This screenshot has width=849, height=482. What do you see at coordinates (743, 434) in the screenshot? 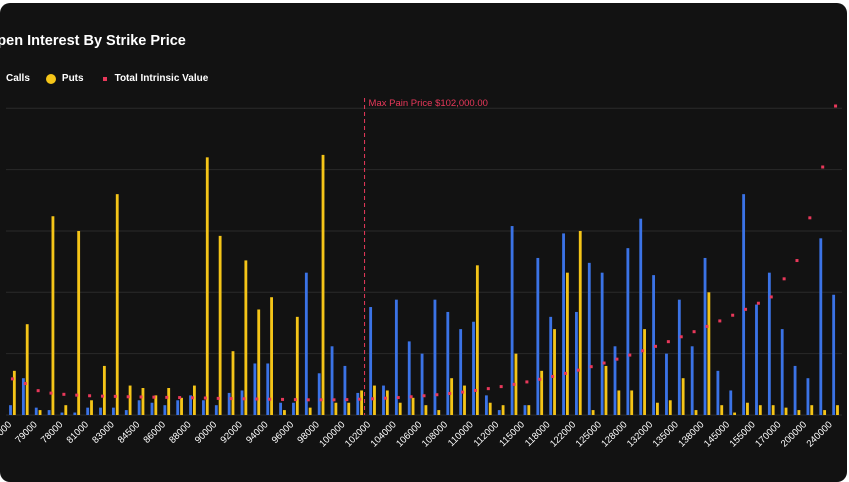
I see `x-tick-label: 155000` at bounding box center [743, 434].